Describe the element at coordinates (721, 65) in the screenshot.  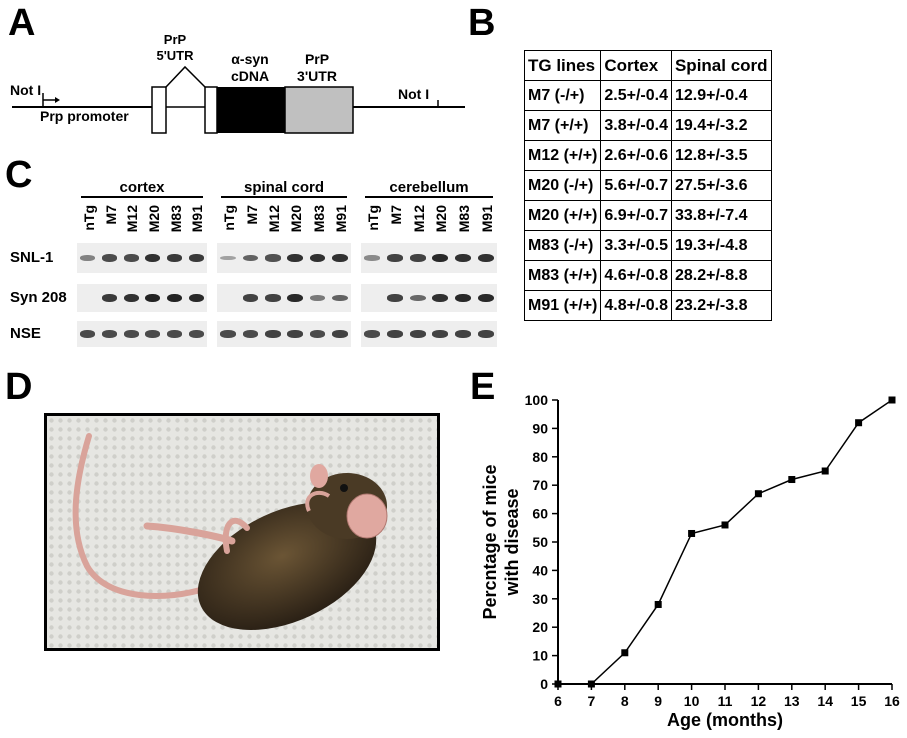
I see `table-header-cell: Spinal cord` at that location.